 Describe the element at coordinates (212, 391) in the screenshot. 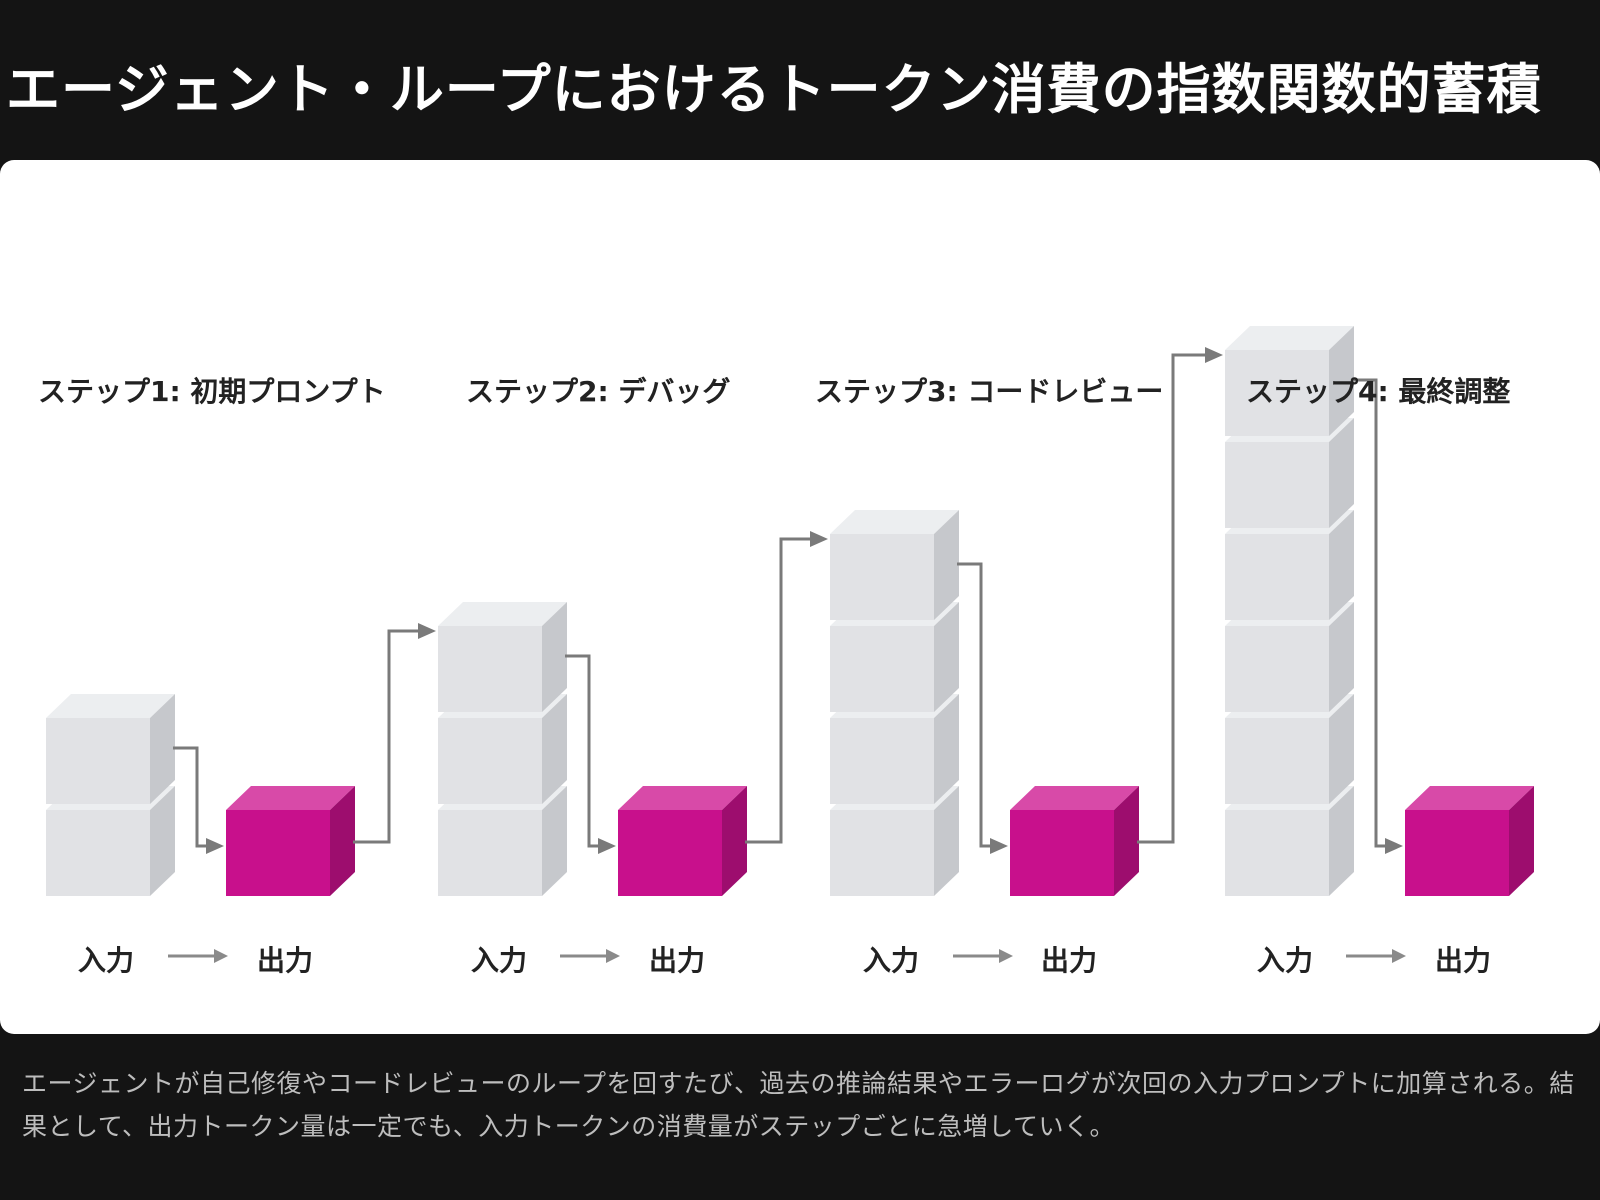

I see `step-1-label: ステップ1: 初期プロンプト` at that location.